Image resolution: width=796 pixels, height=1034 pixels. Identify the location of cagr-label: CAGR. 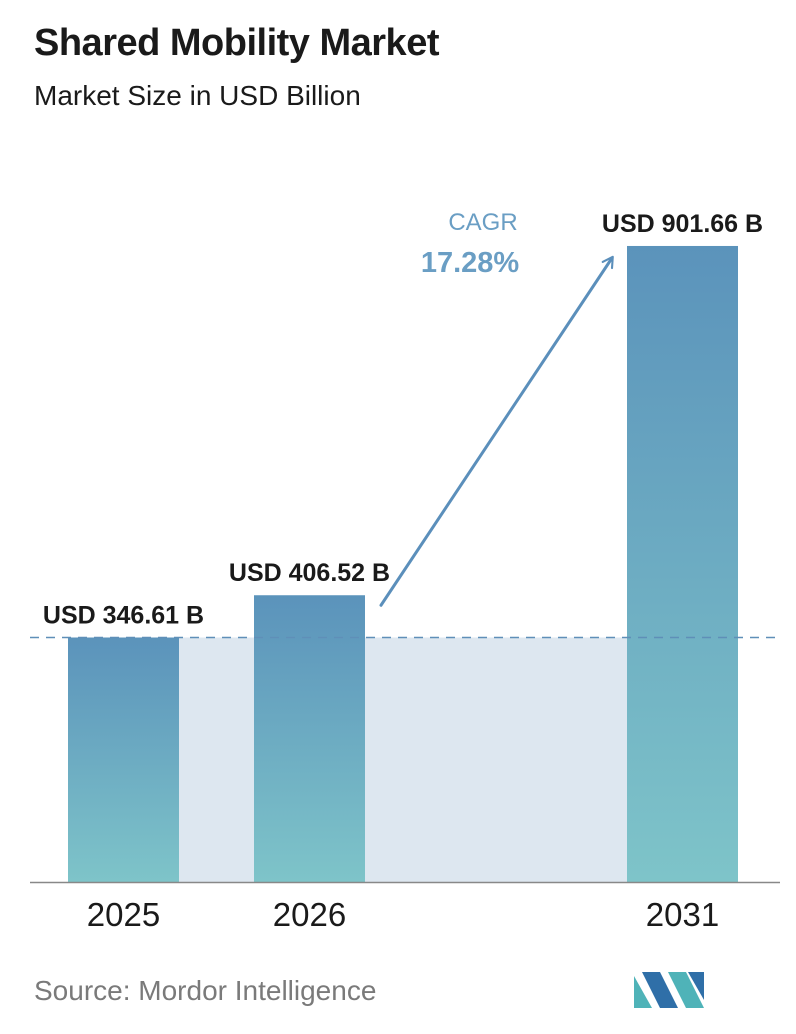
(482, 222).